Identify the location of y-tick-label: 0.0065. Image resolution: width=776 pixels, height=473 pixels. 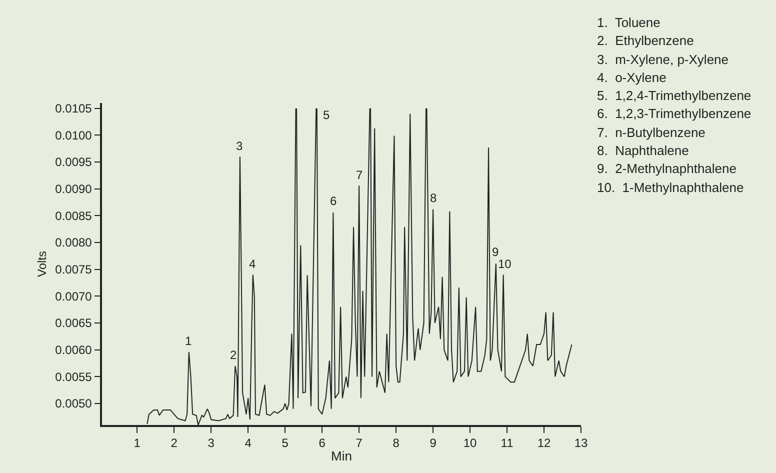
(73, 323).